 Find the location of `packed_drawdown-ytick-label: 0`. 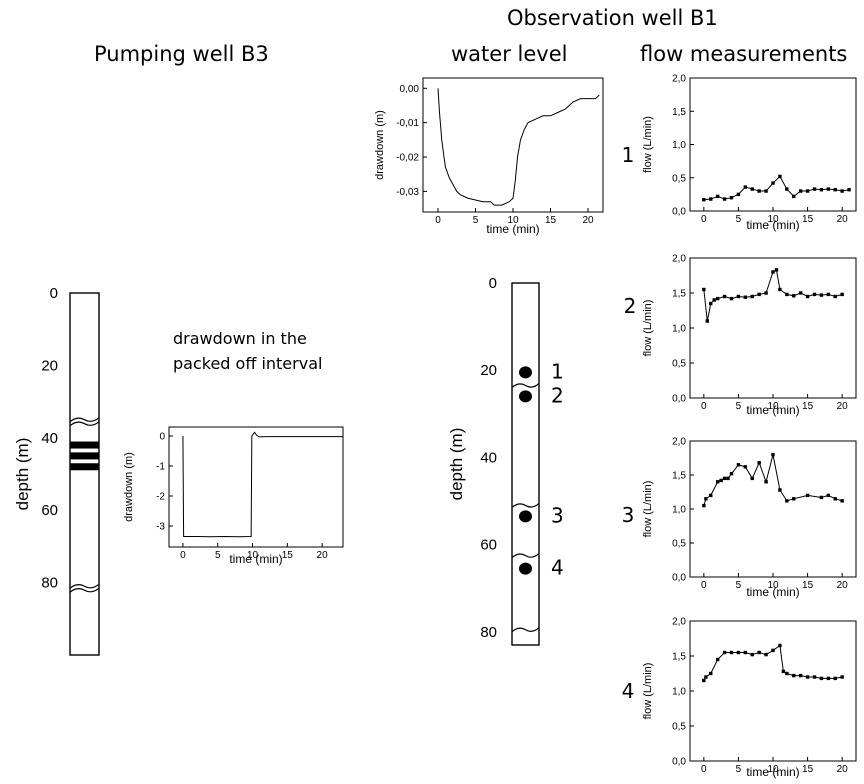

packed_drawdown-ytick-label: 0 is located at coordinates (162, 437).